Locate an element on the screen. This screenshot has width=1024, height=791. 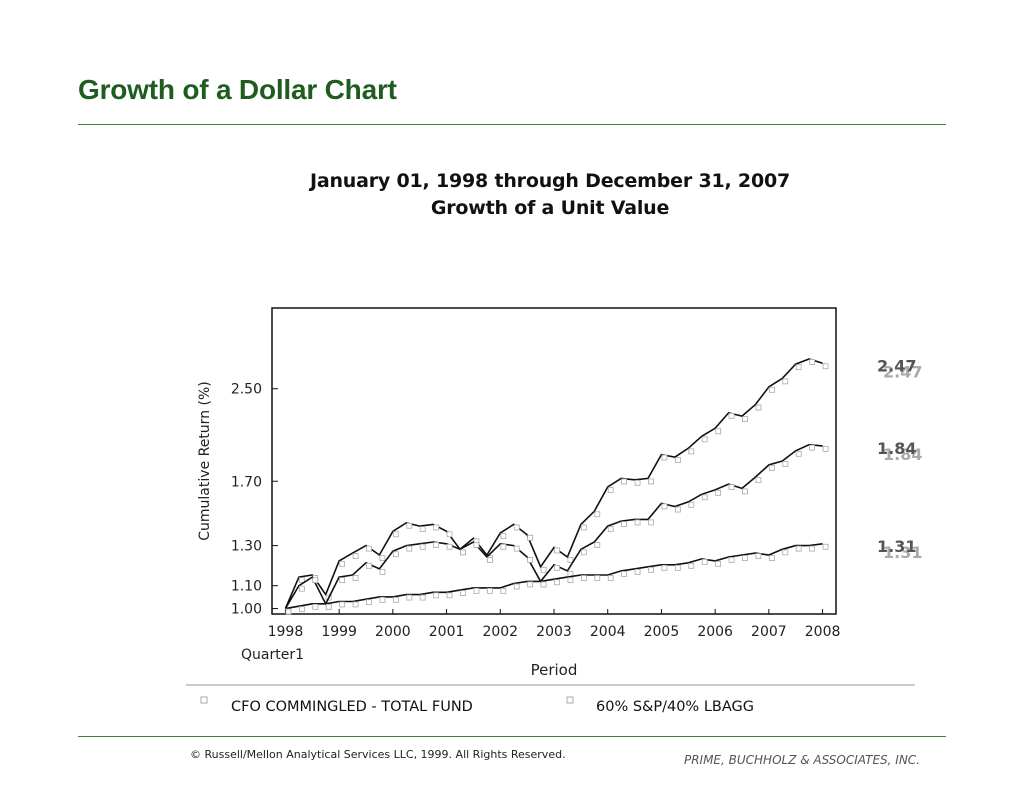
legend-label-benchmark: 60% S&P/40% LBAGG is located at coordinates (675, 707).